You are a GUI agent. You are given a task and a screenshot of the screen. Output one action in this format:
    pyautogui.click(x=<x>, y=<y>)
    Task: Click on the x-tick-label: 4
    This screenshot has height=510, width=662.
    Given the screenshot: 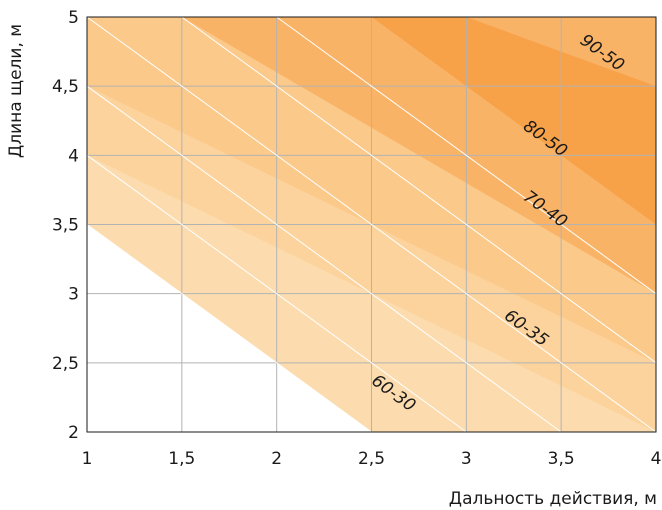 What is the action you would take?
    pyautogui.click(x=656, y=459)
    